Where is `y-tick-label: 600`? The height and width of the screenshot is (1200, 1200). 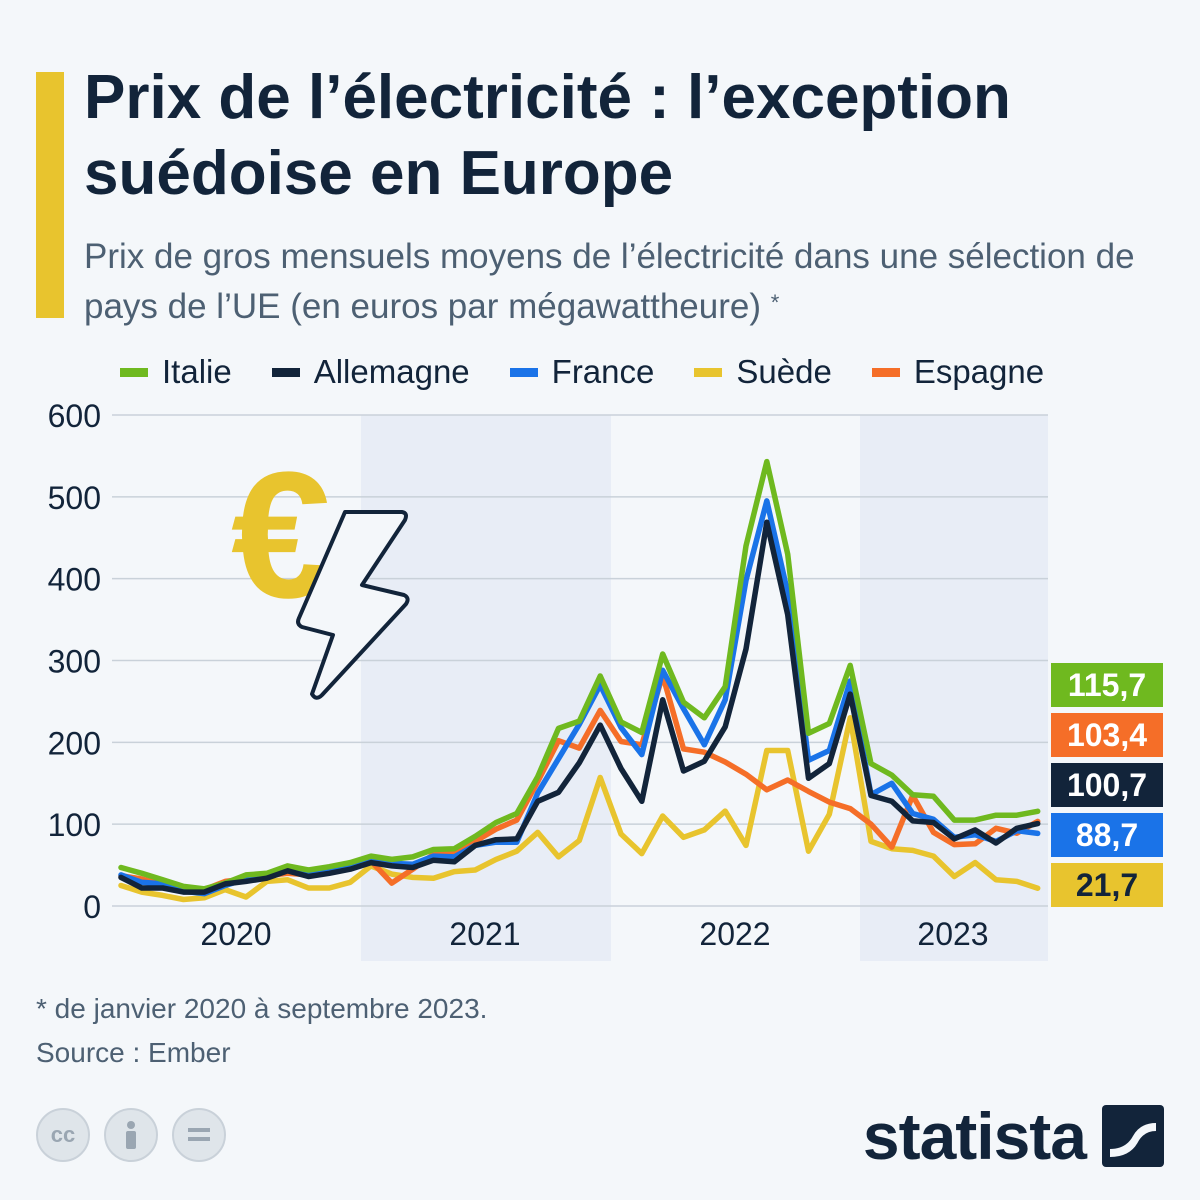
y-tick-label: 600 is located at coordinates (74, 417).